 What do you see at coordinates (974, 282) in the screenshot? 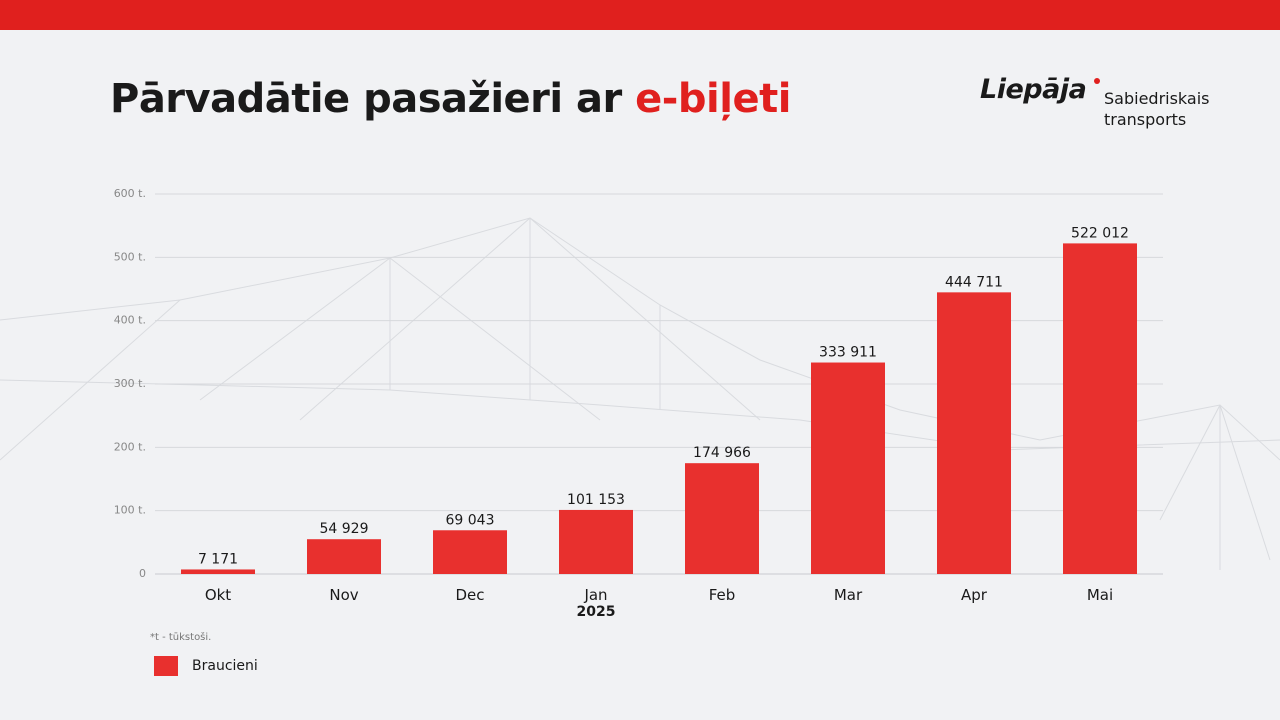
I see `data-label: 444 711` at bounding box center [974, 282].